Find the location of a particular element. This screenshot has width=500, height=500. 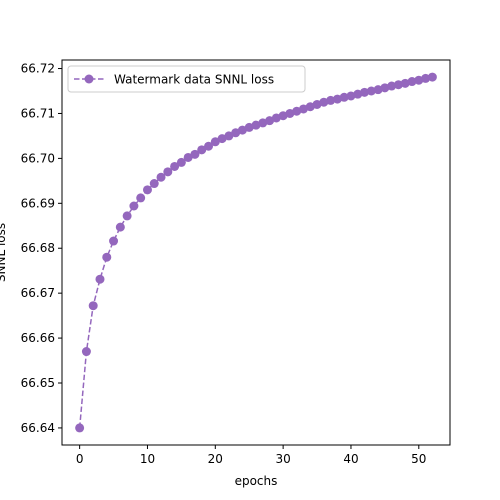

y-tick-label: 66.66 is located at coordinates (38, 338).